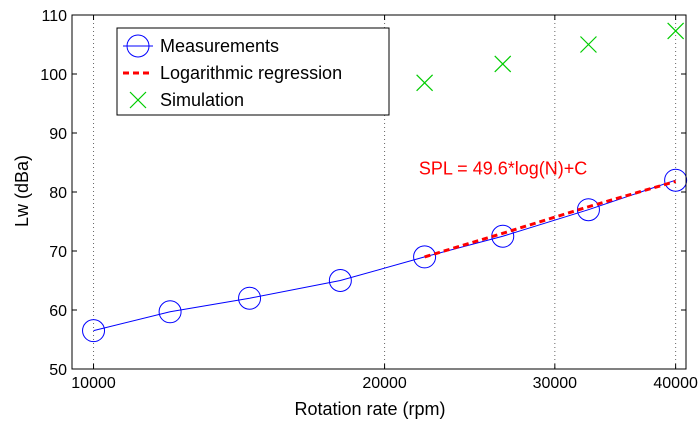  I want to click on y-tick-label-3: 80, so click(58, 193).